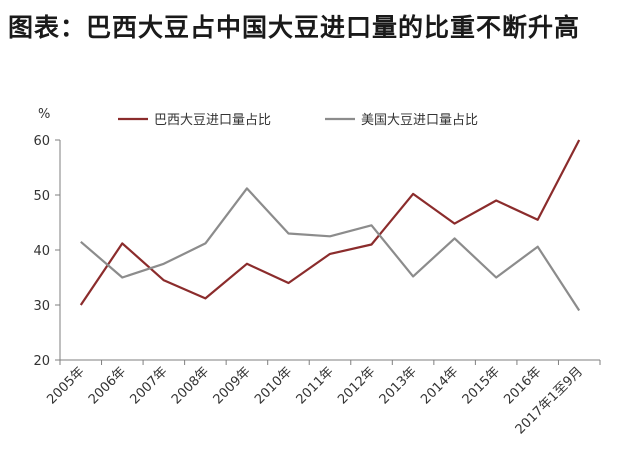 The height and width of the screenshot is (474, 620). I want to click on x-tick-label: 2009年, so click(232, 385).